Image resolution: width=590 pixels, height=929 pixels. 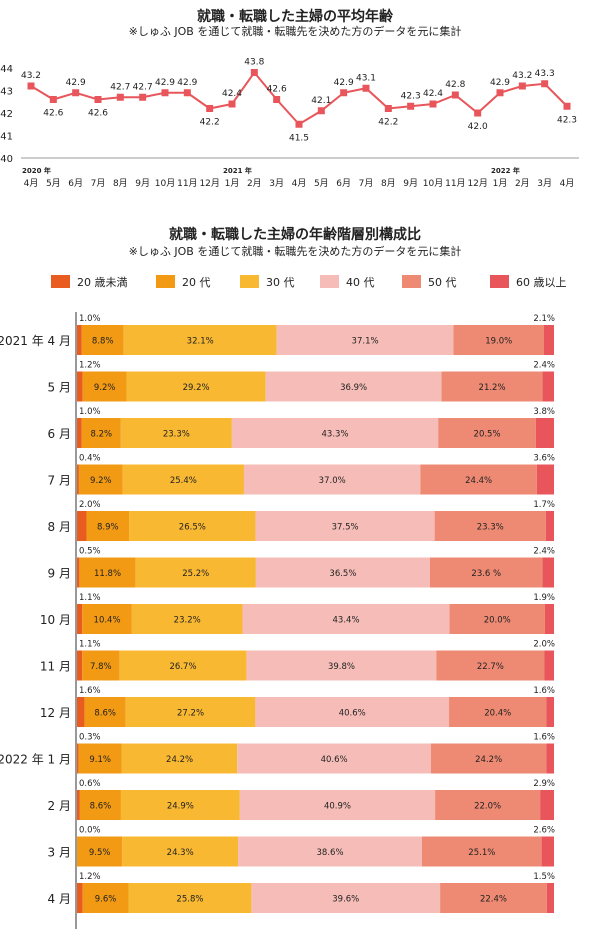 I want to click on bar-data-label: 24.4%, so click(x=478, y=481).